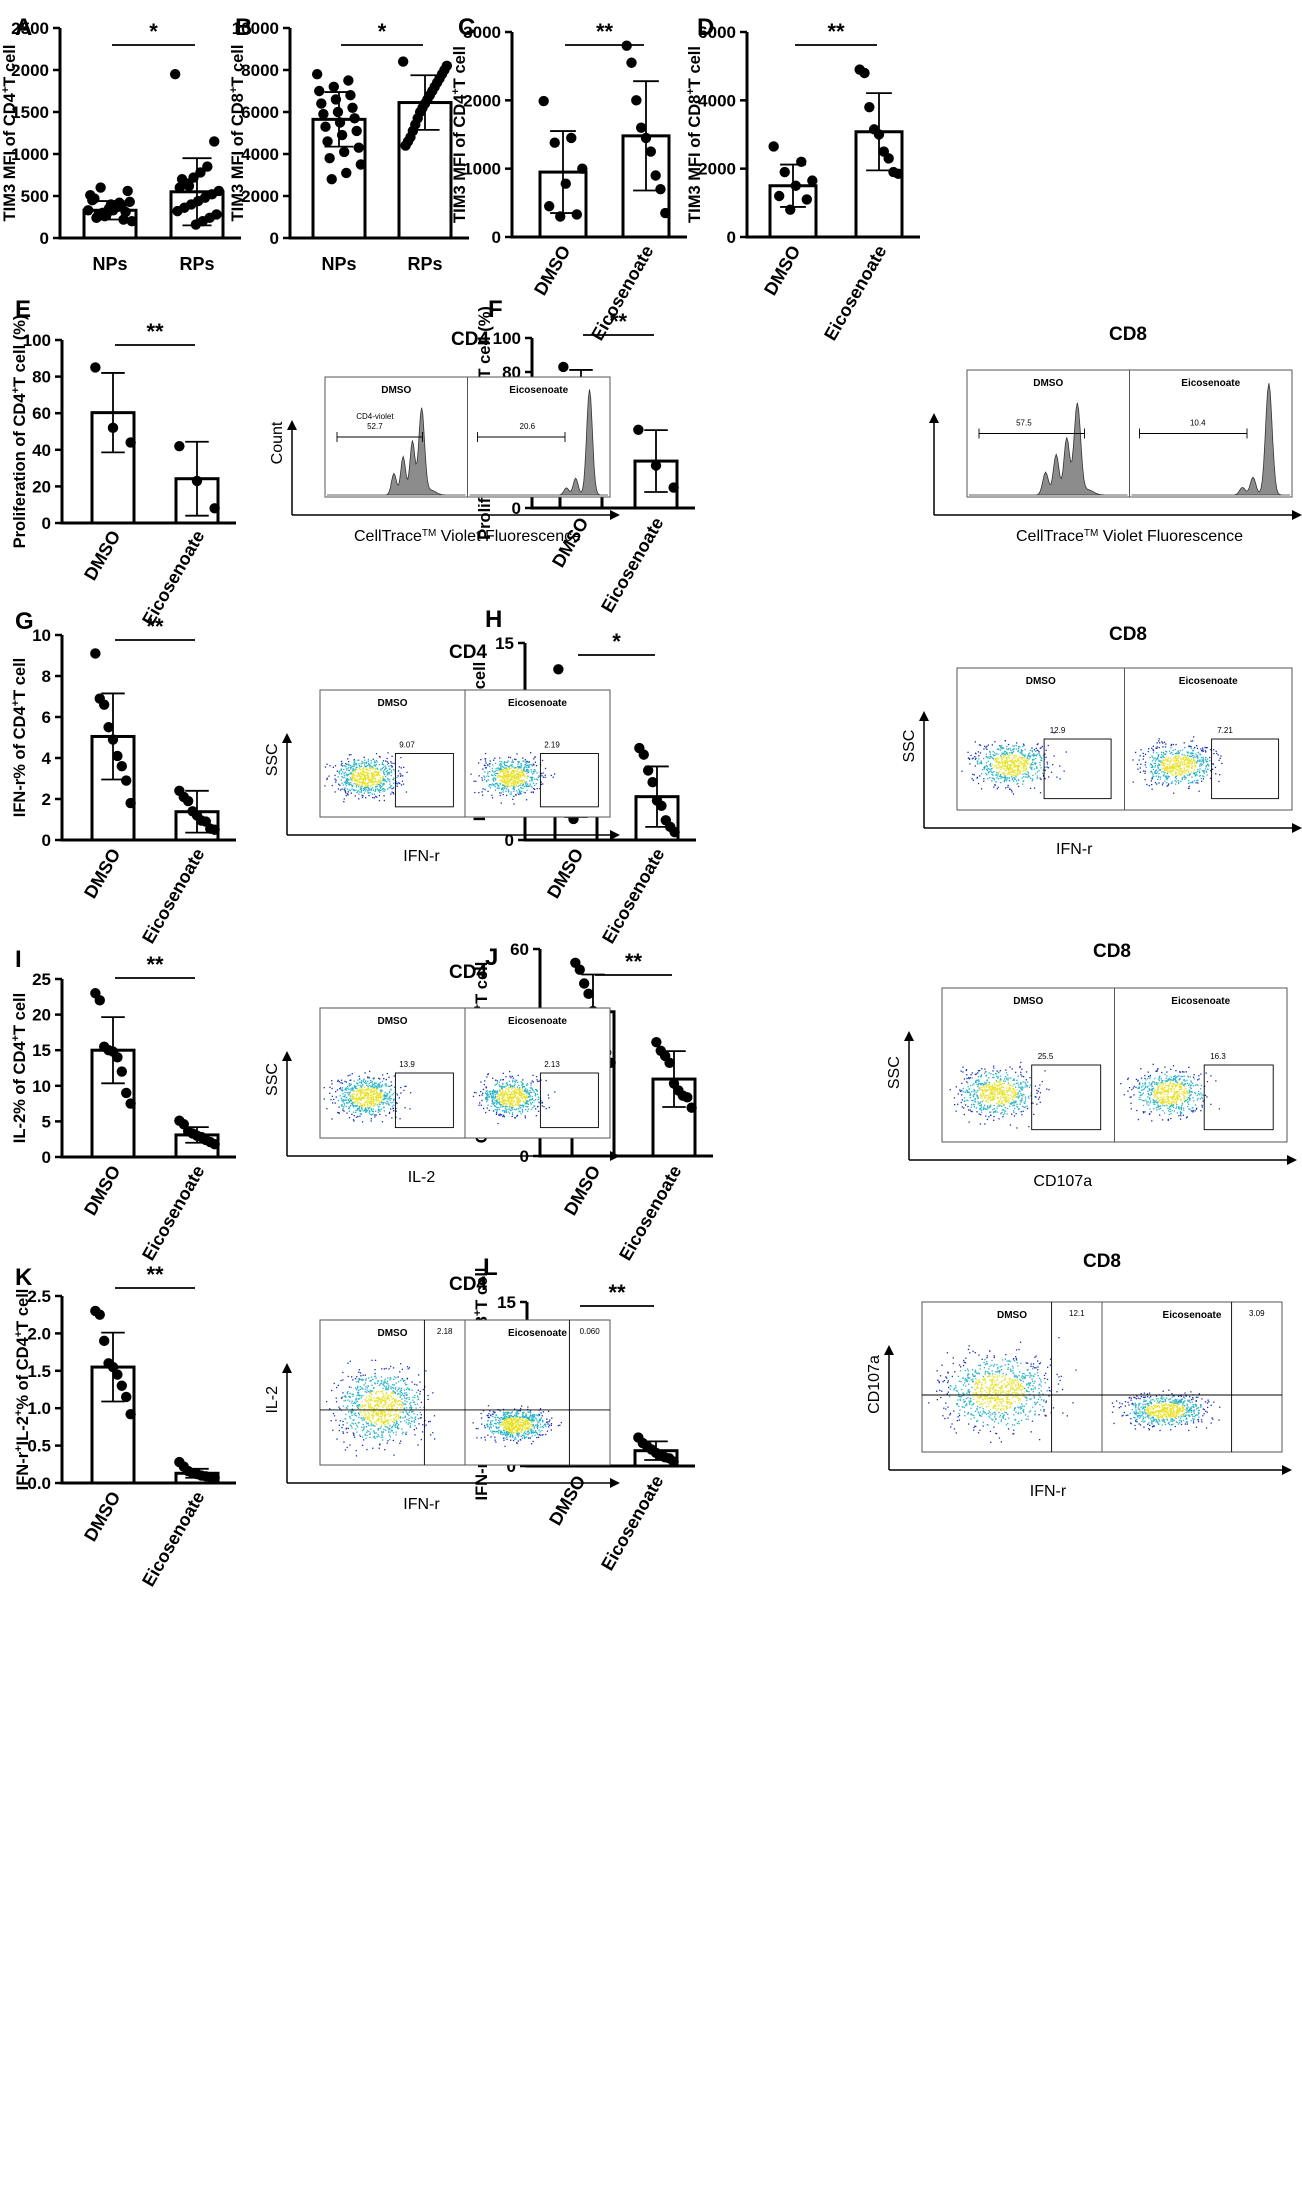 This screenshot has height=2212, width=1302. What do you see at coordinates (516, 508) in the screenshot?
I see `y-tick-label: 0` at bounding box center [516, 508].